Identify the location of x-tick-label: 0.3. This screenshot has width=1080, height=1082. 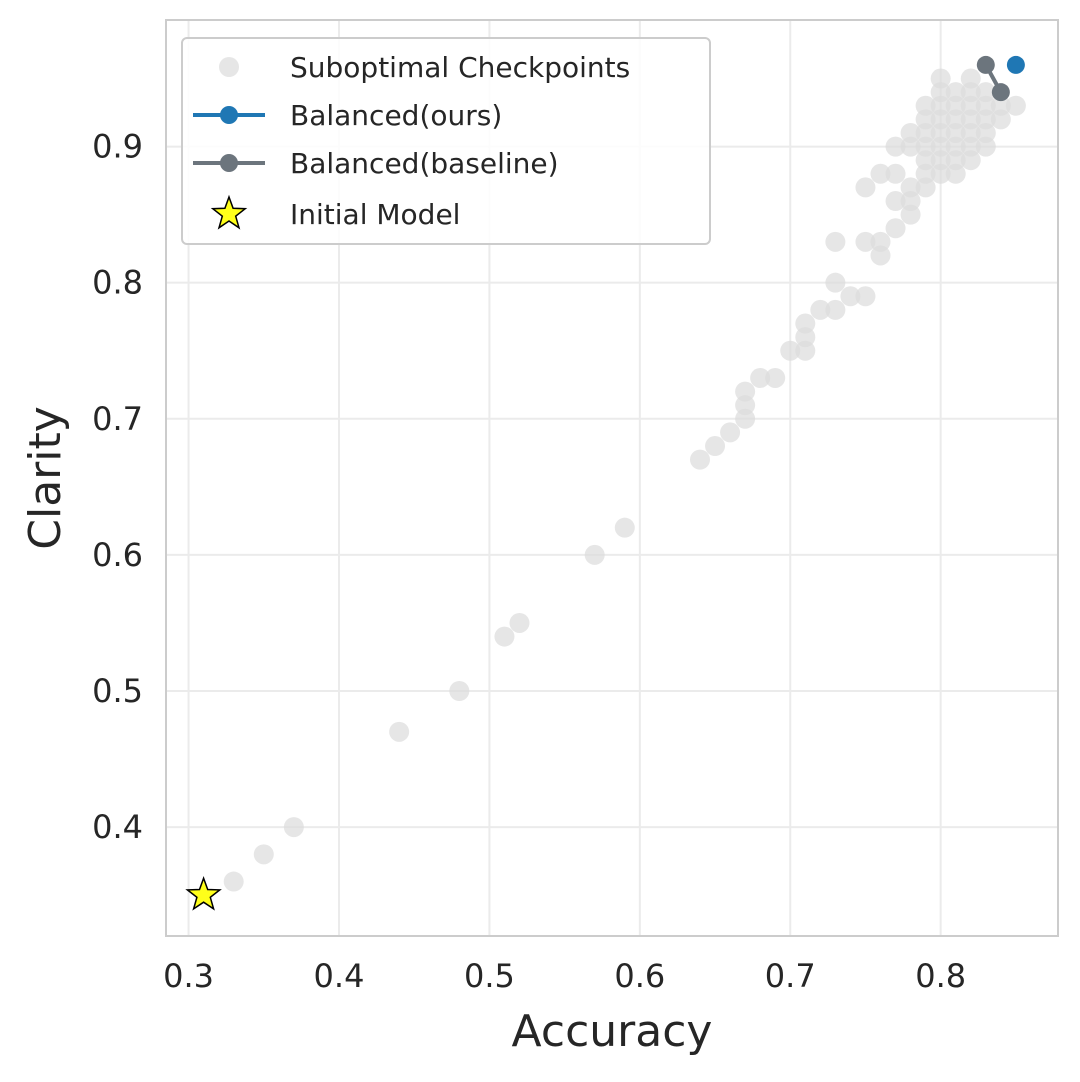
(188, 976).